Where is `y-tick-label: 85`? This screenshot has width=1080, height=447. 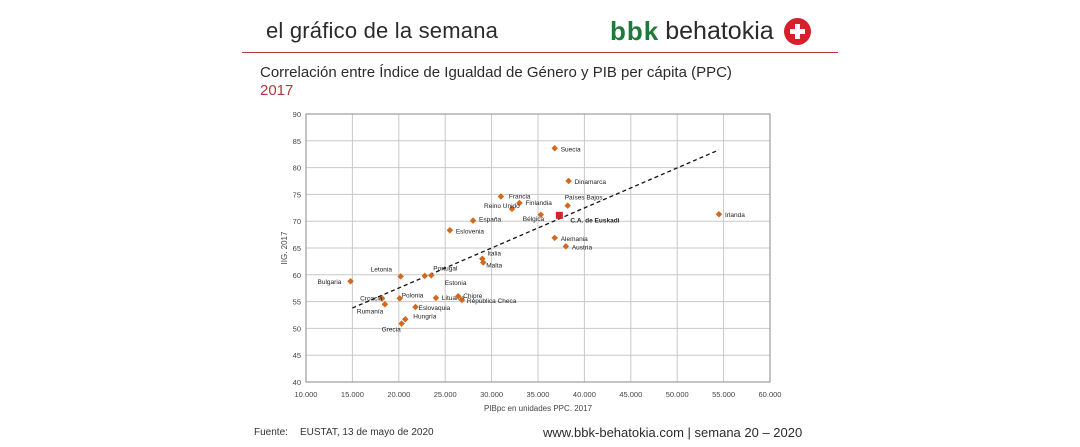 y-tick-label: 85 is located at coordinates (297, 141).